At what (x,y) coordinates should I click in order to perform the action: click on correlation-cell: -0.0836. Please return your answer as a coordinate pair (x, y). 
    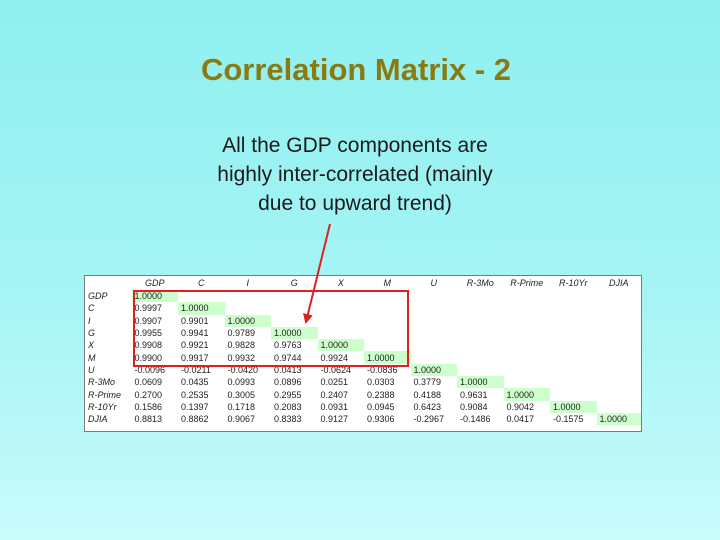
    Looking at the image, I should click on (382, 369).